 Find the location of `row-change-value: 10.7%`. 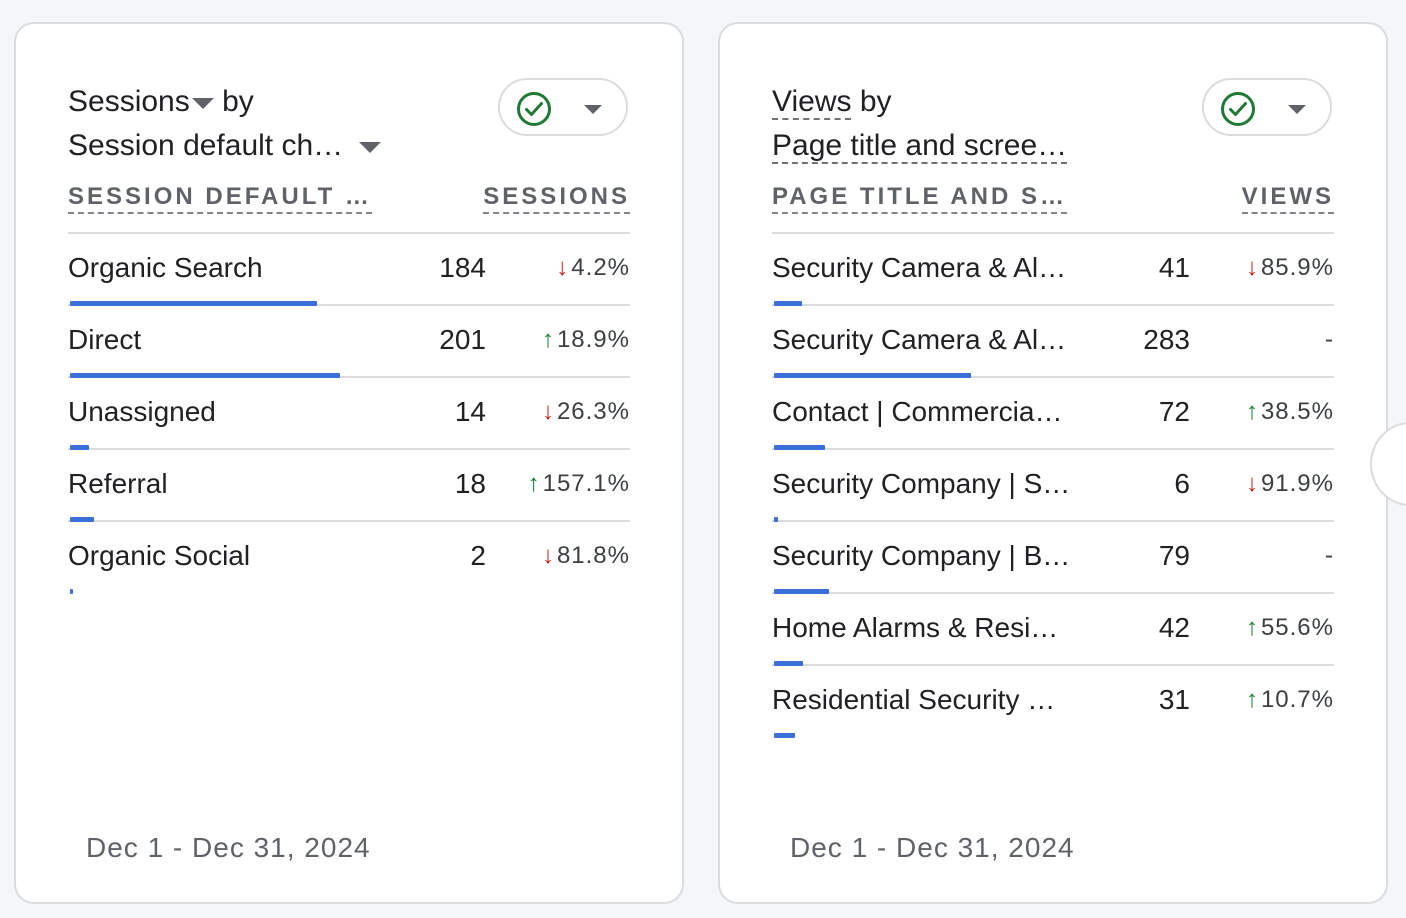

row-change-value: 10.7% is located at coordinates (1297, 699).